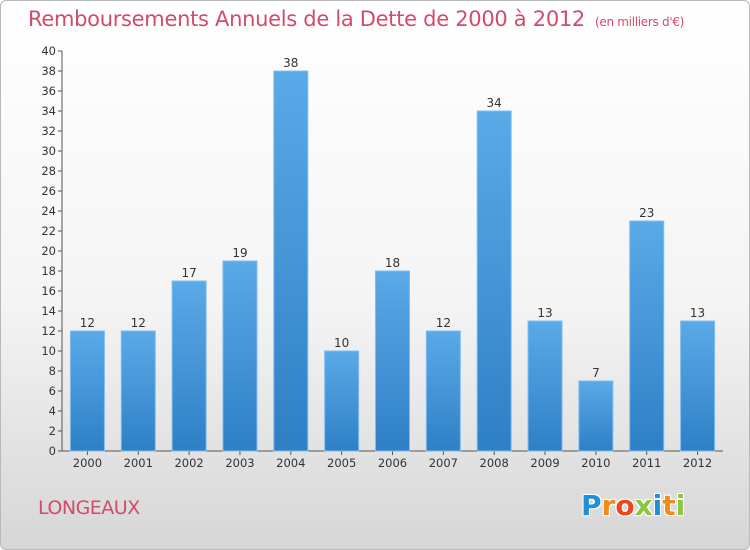  What do you see at coordinates (48, 331) in the screenshot?
I see `y-tick-label: 12` at bounding box center [48, 331].